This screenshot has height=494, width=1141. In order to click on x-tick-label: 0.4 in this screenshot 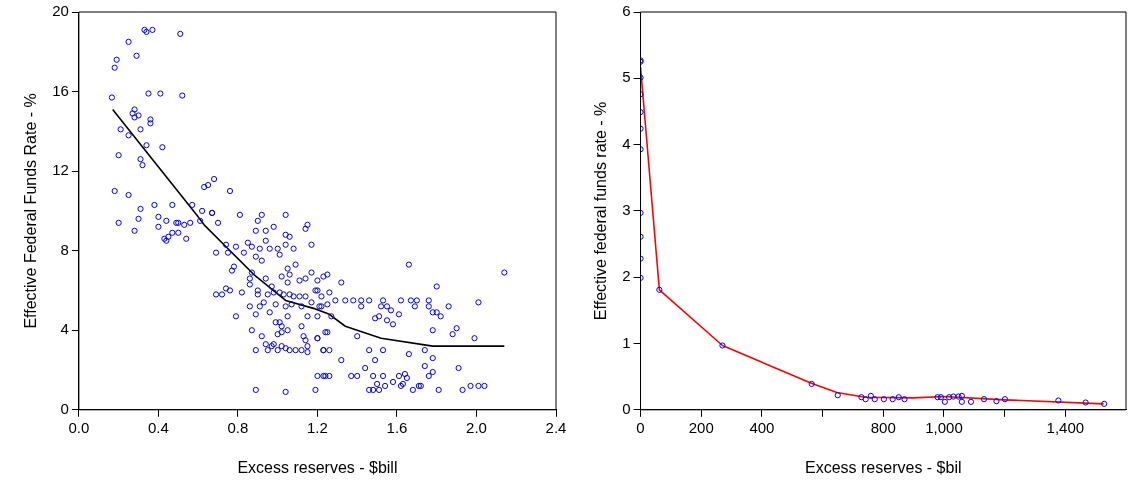, I will do `click(158, 427)`.